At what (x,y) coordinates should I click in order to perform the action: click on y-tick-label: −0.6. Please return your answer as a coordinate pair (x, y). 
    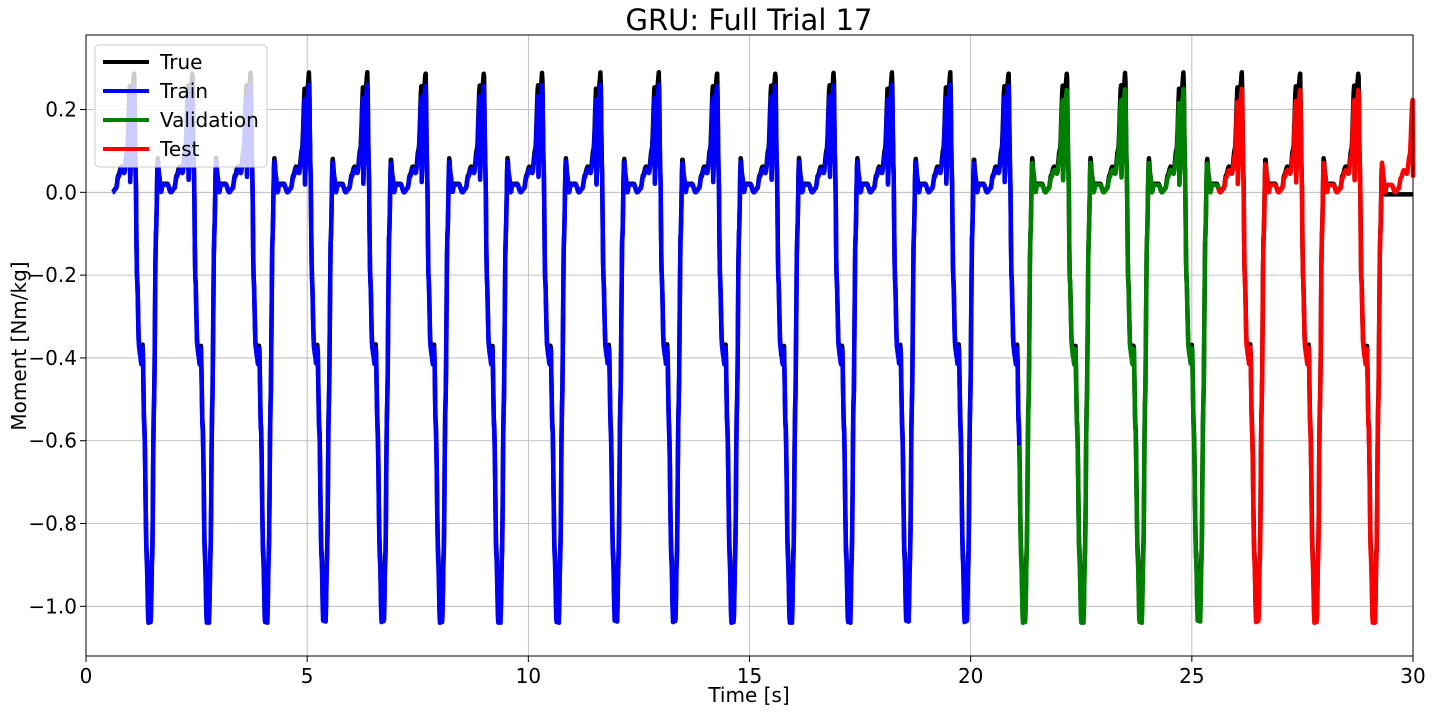
    Looking at the image, I should click on (52, 441).